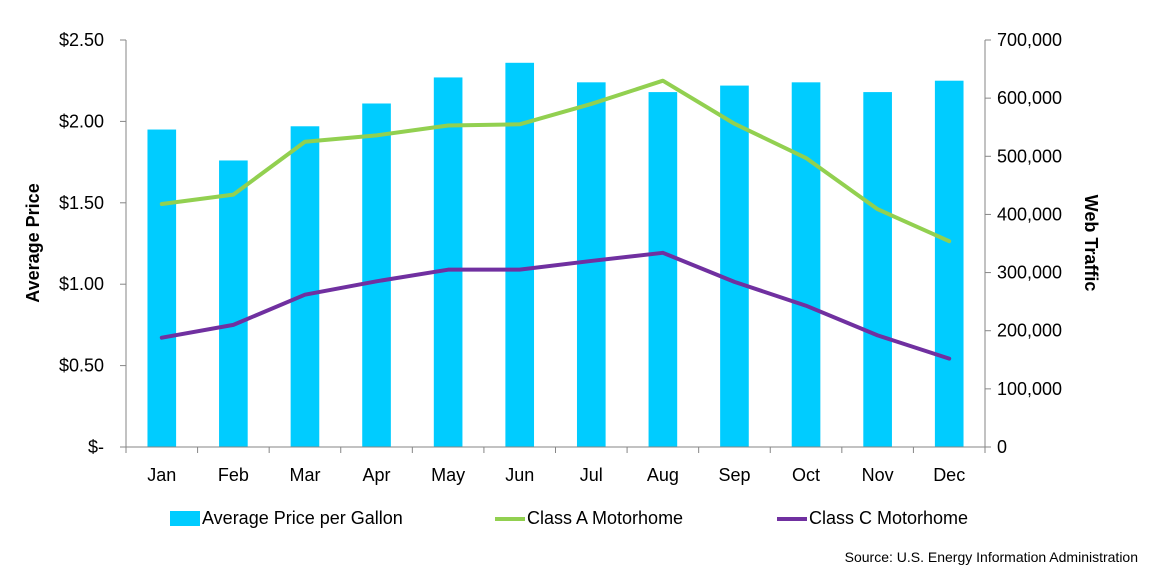 The height and width of the screenshot is (575, 1150). I want to click on x-tick-label: Oct, so click(806, 475).